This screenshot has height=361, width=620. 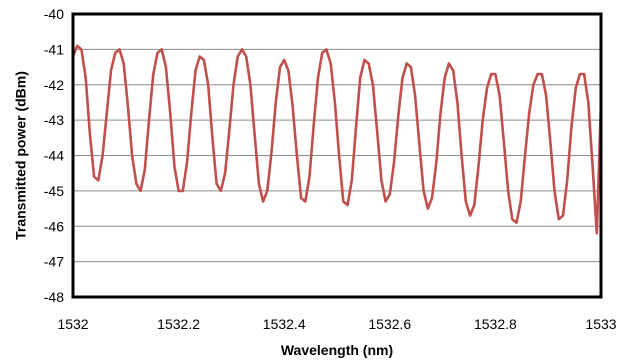 What do you see at coordinates (54, 297) in the screenshot?
I see `y-tick-label: -48` at bounding box center [54, 297].